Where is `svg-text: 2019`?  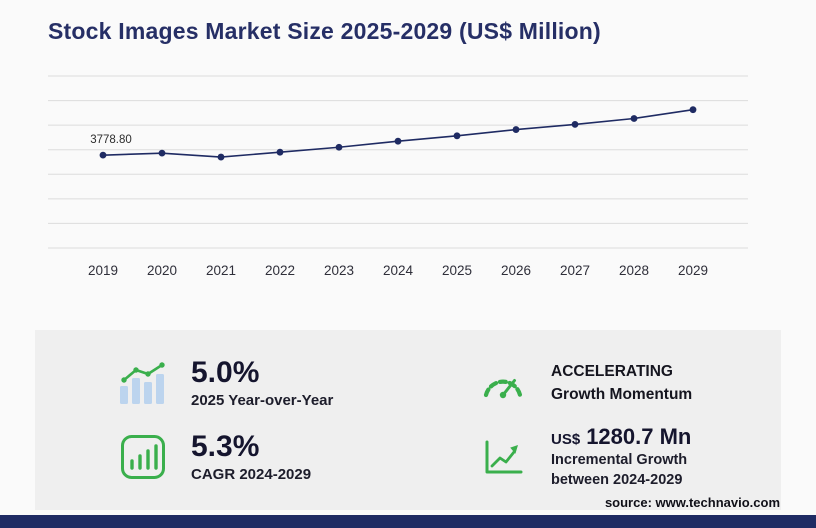
svg-text: 2019 is located at coordinates (103, 270).